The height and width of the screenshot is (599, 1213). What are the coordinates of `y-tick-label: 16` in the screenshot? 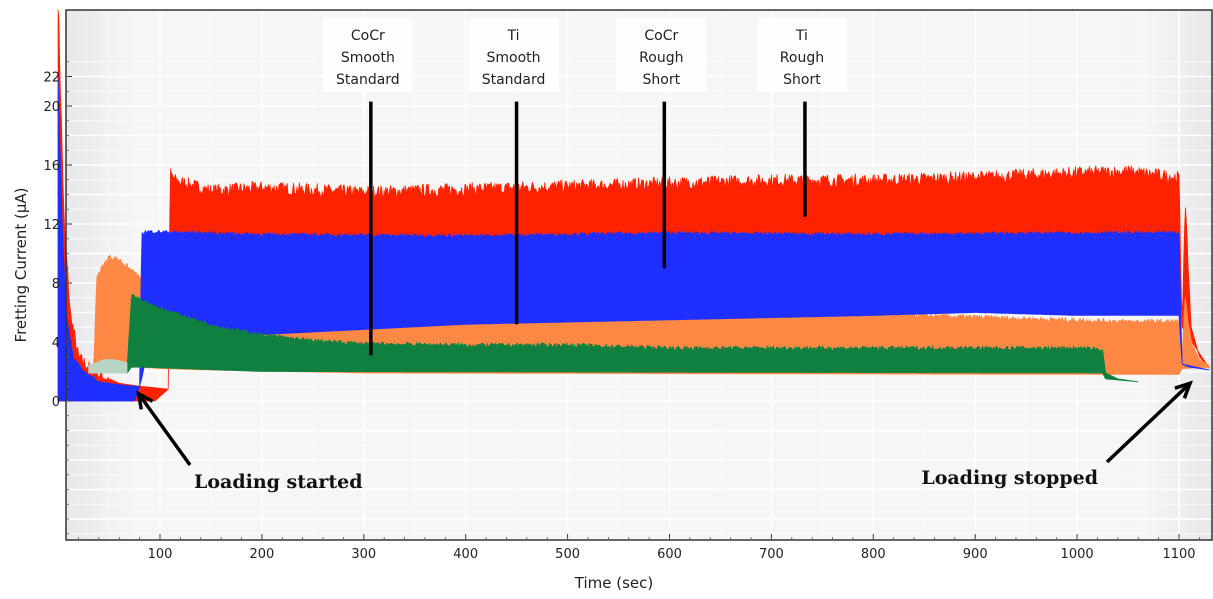 It's located at (51, 166).